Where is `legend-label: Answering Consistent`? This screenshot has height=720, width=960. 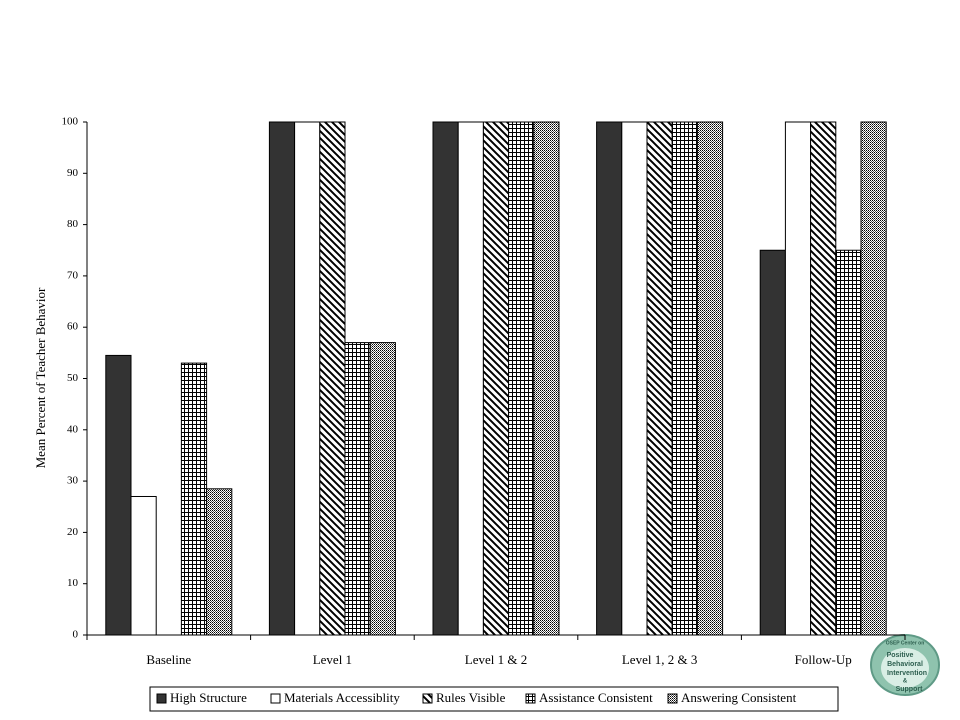 legend-label: Answering Consistent is located at coordinates (739, 697).